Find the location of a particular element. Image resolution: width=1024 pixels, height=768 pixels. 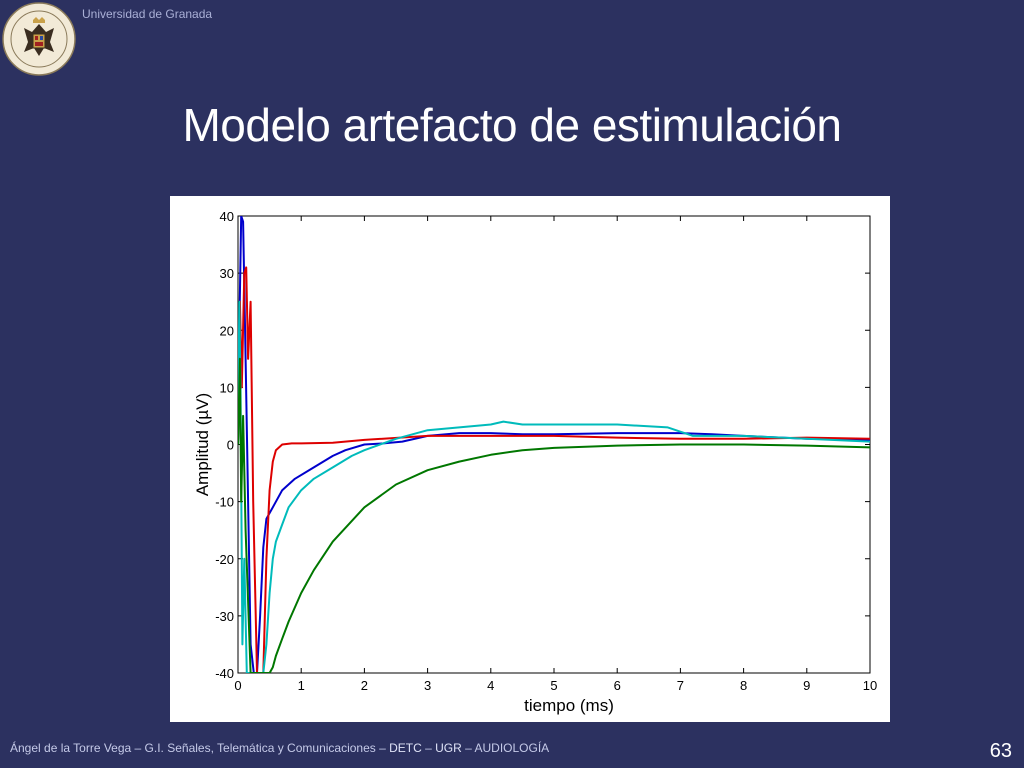

x-tick-label: 3 is located at coordinates (427, 685).